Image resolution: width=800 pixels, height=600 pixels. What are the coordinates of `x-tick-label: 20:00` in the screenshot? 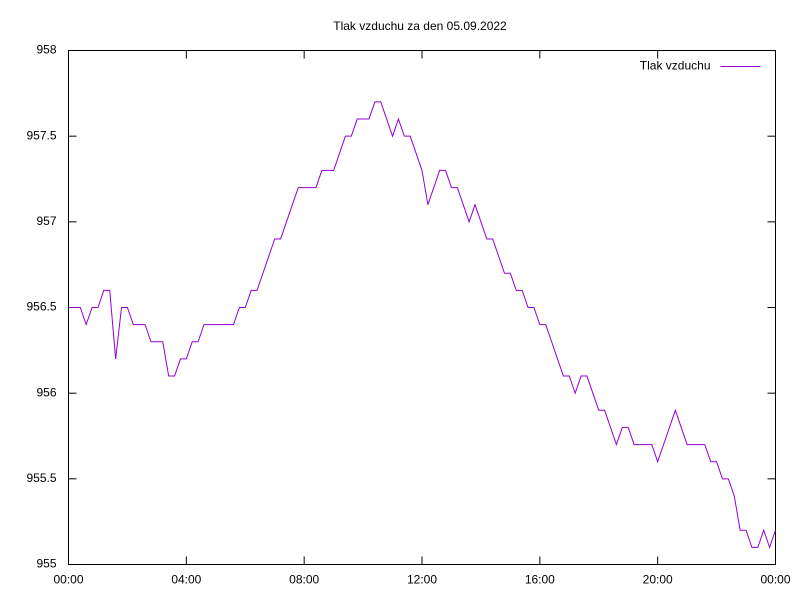 It's located at (658, 580).